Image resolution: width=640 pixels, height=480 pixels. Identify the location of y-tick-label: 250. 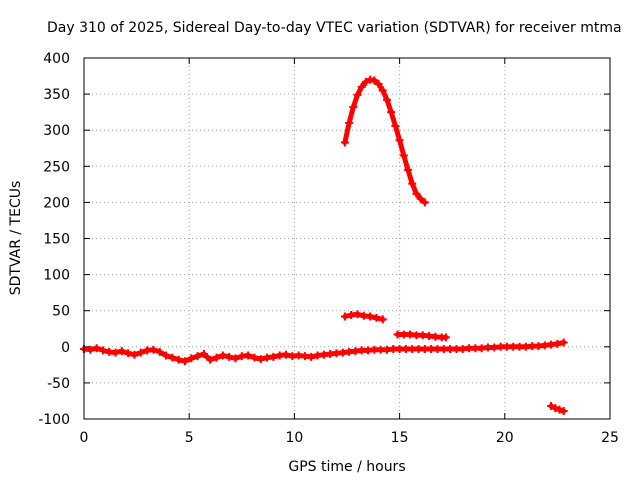
(56, 167).